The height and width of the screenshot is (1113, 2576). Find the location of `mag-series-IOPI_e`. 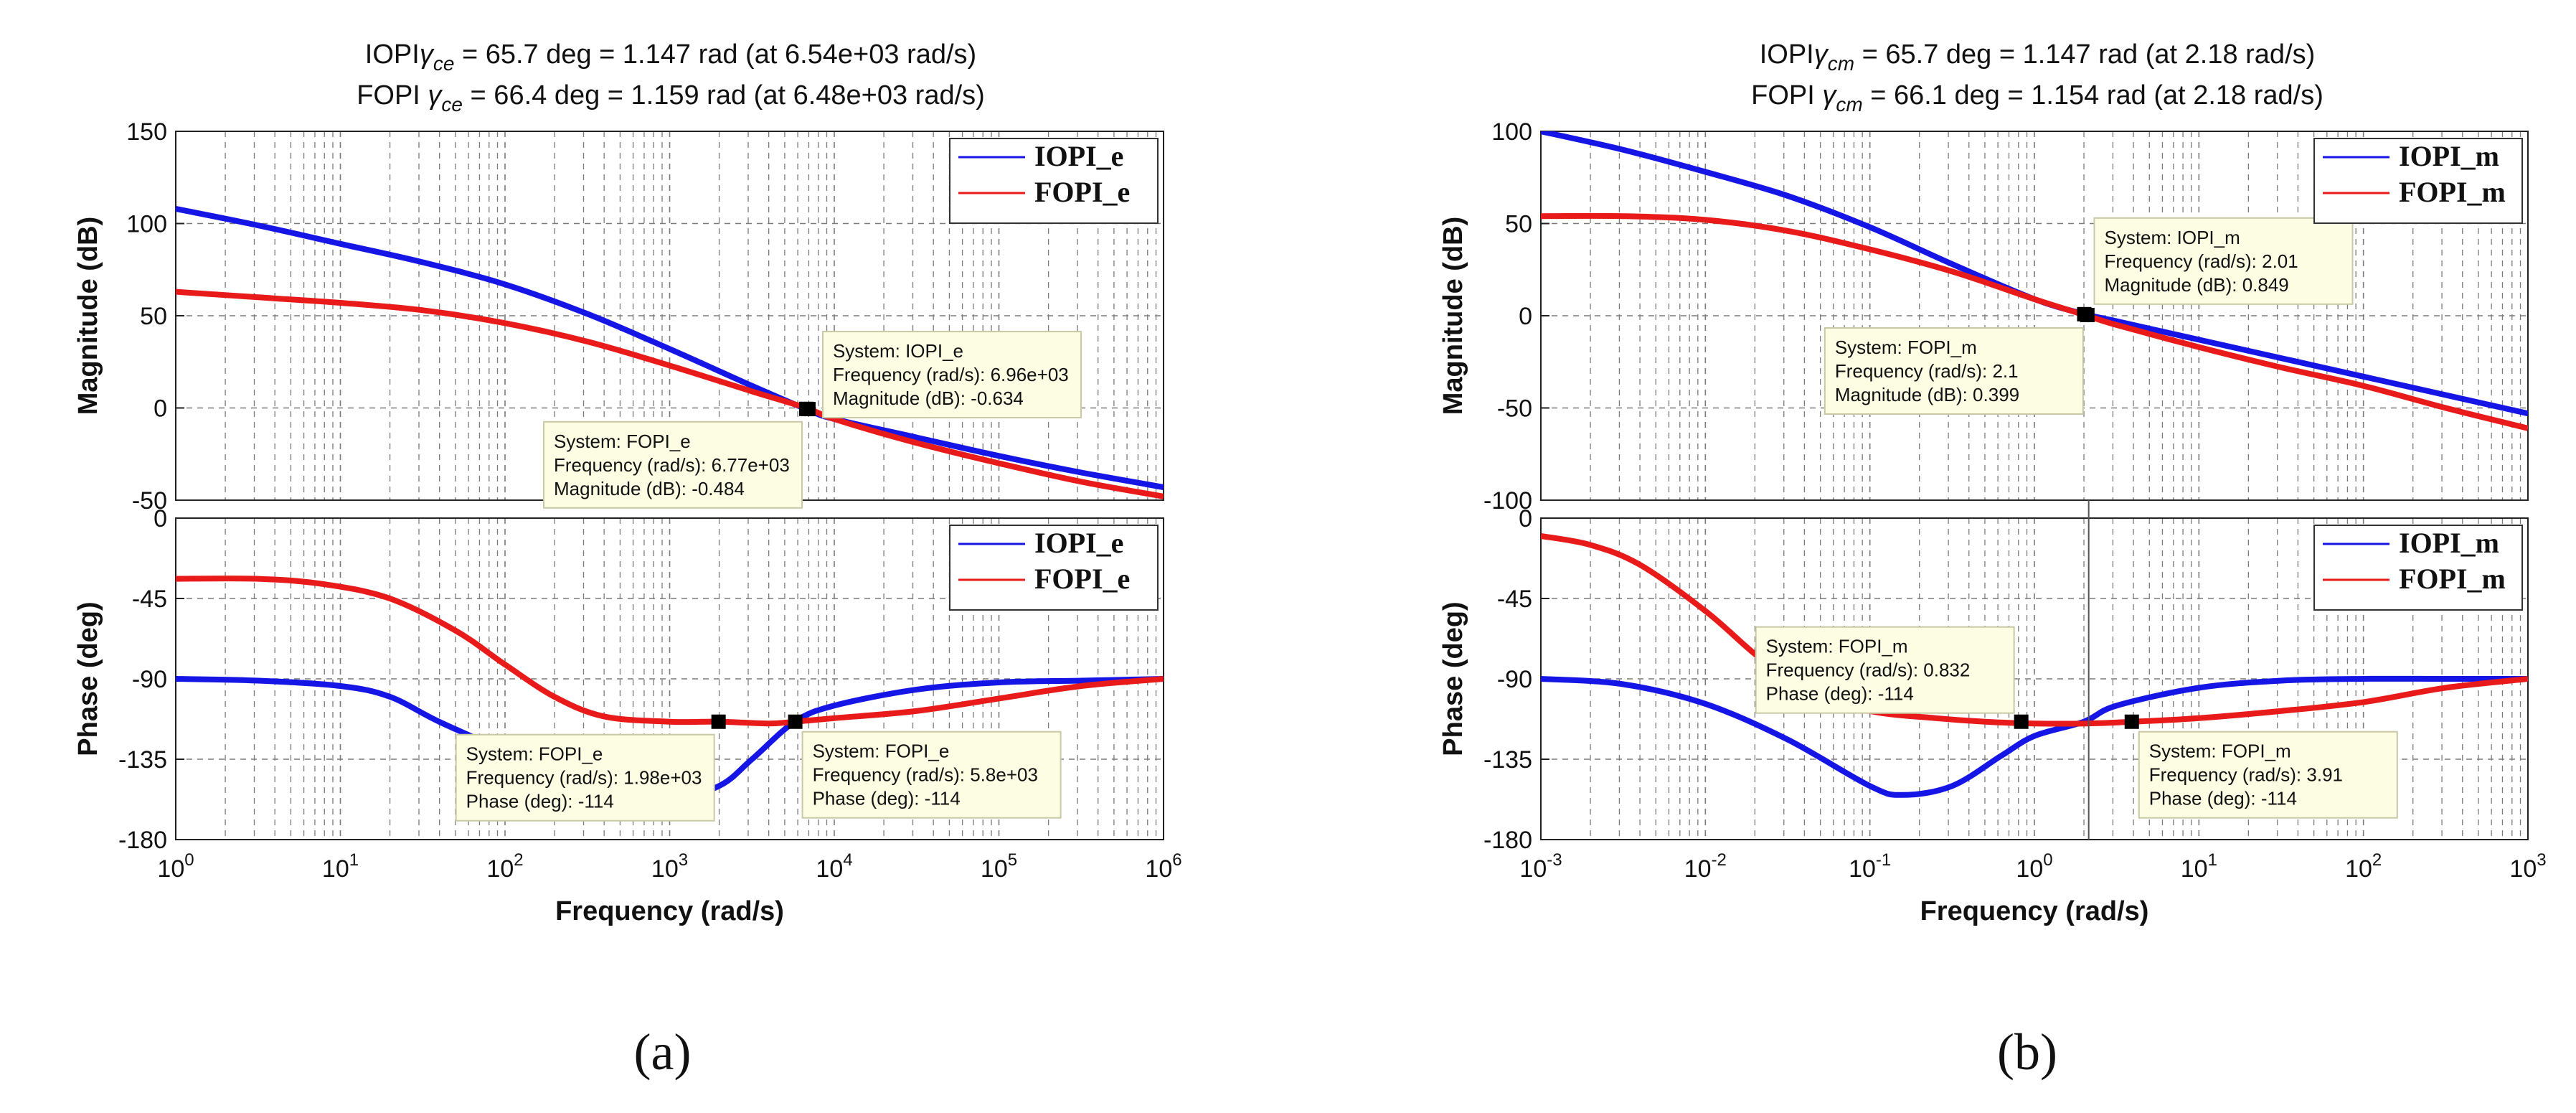

mag-series-IOPI_e is located at coordinates (670, 347).